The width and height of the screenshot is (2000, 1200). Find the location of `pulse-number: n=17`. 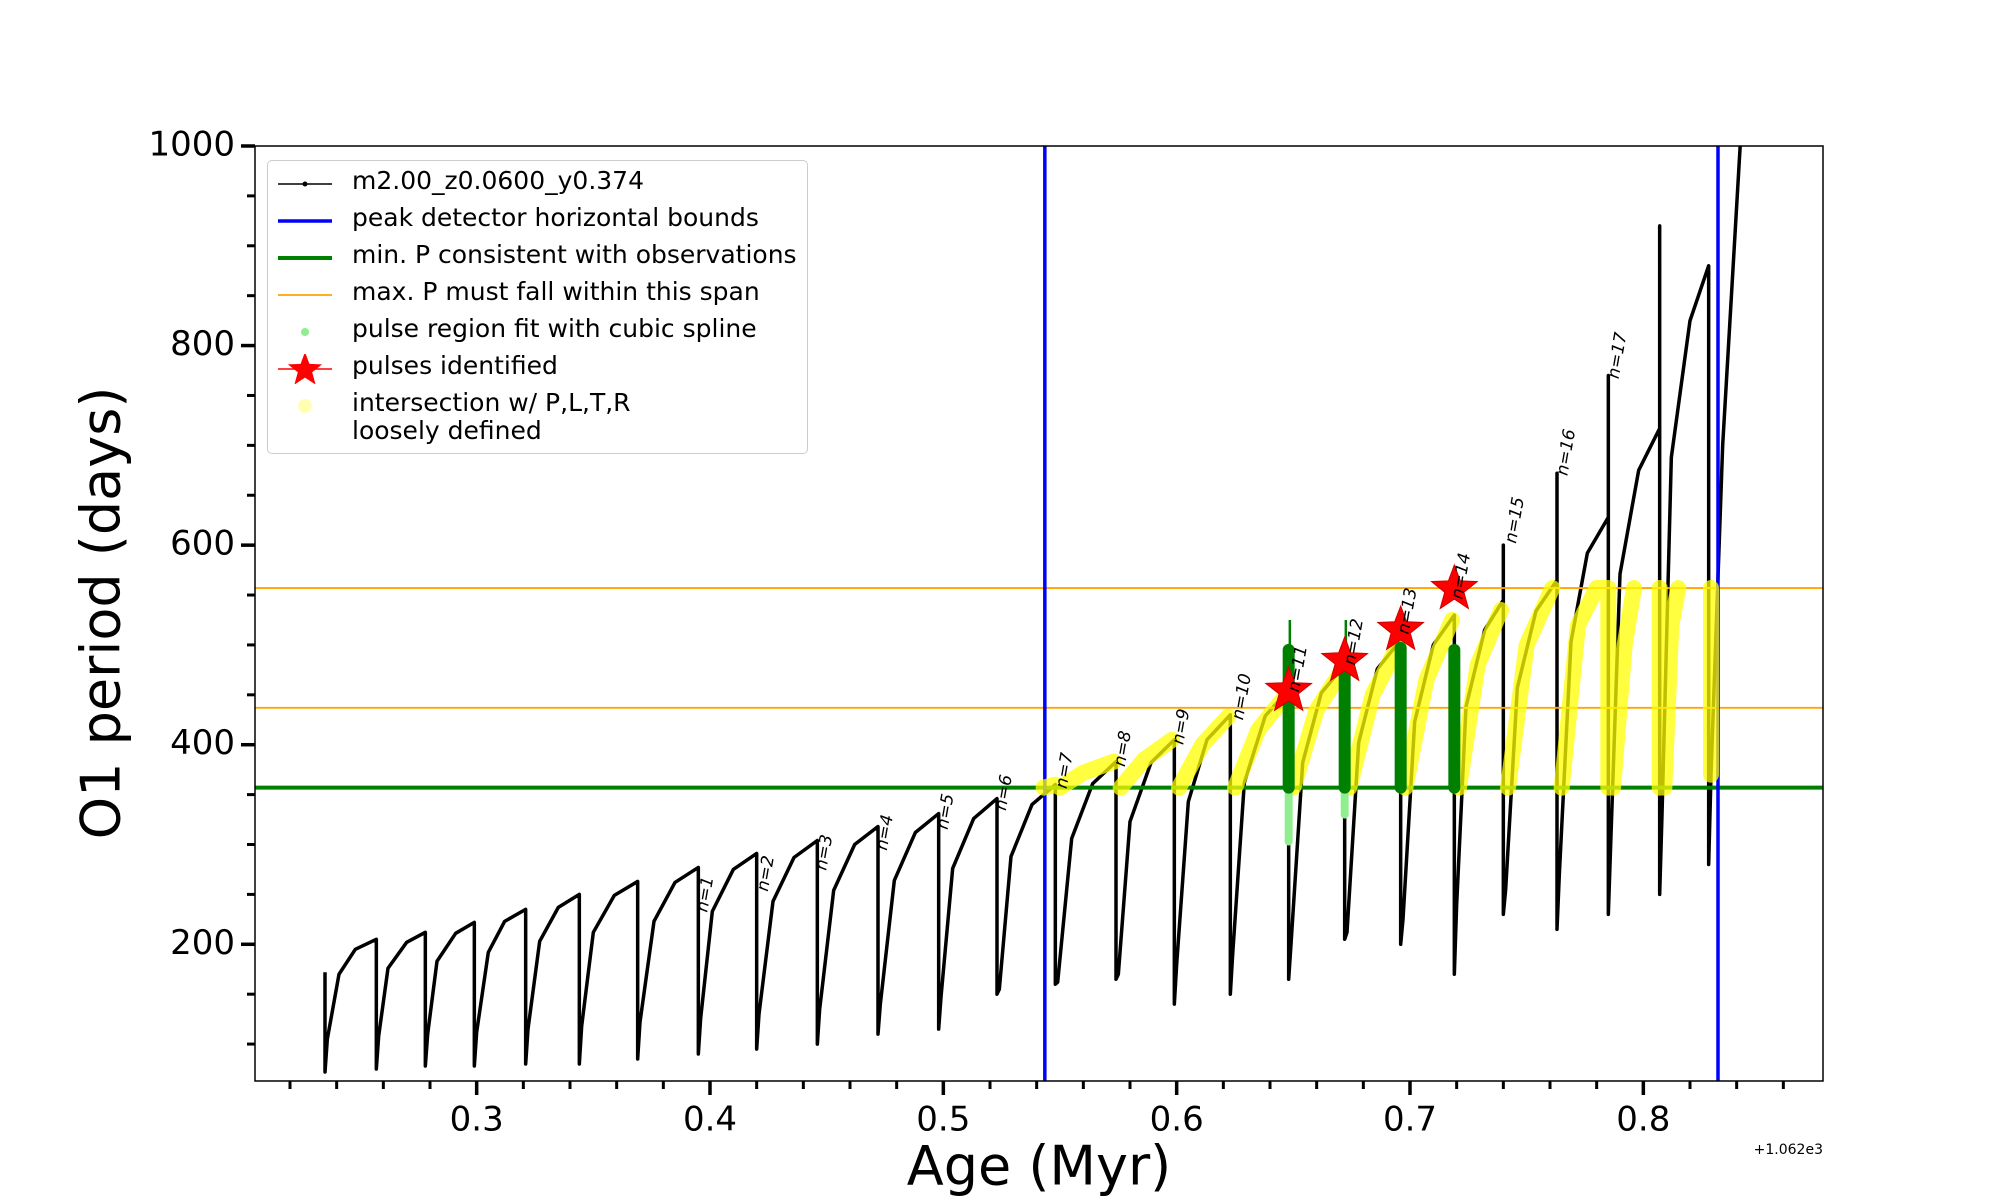

pulse-number: n=17 is located at coordinates (1618, 356).